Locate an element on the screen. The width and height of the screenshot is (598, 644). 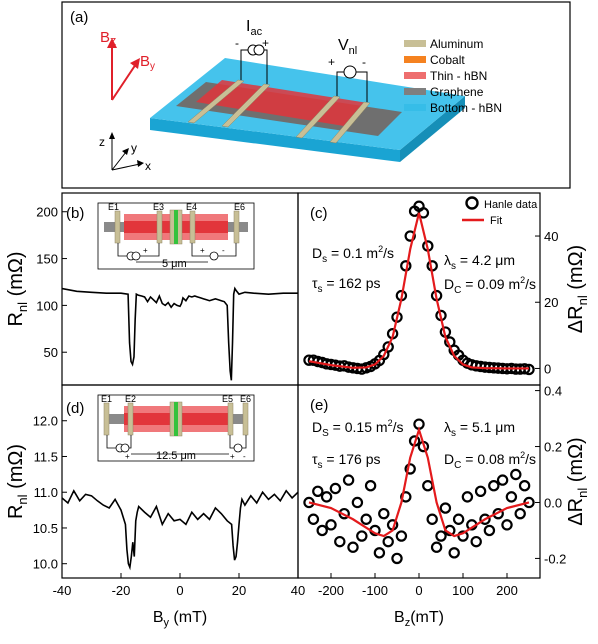
bz-label: BZ is located at coordinates (108, 38).